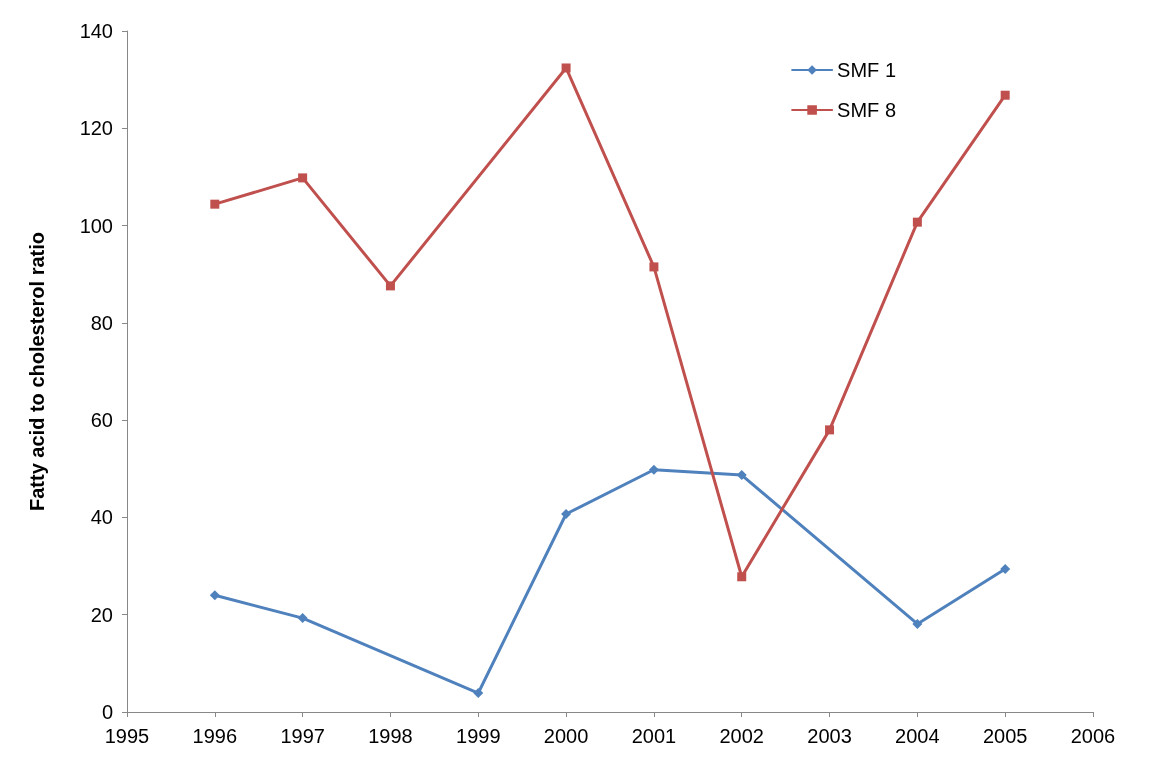  Describe the element at coordinates (215, 736) in the screenshot. I see `x-tick-label: 1996` at that location.